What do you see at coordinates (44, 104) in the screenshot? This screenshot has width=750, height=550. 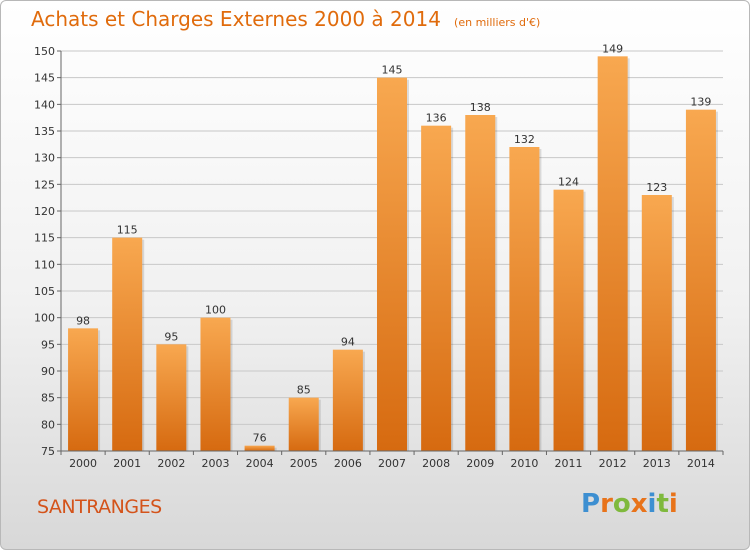 I see `y-tick-label: 140` at bounding box center [44, 104].